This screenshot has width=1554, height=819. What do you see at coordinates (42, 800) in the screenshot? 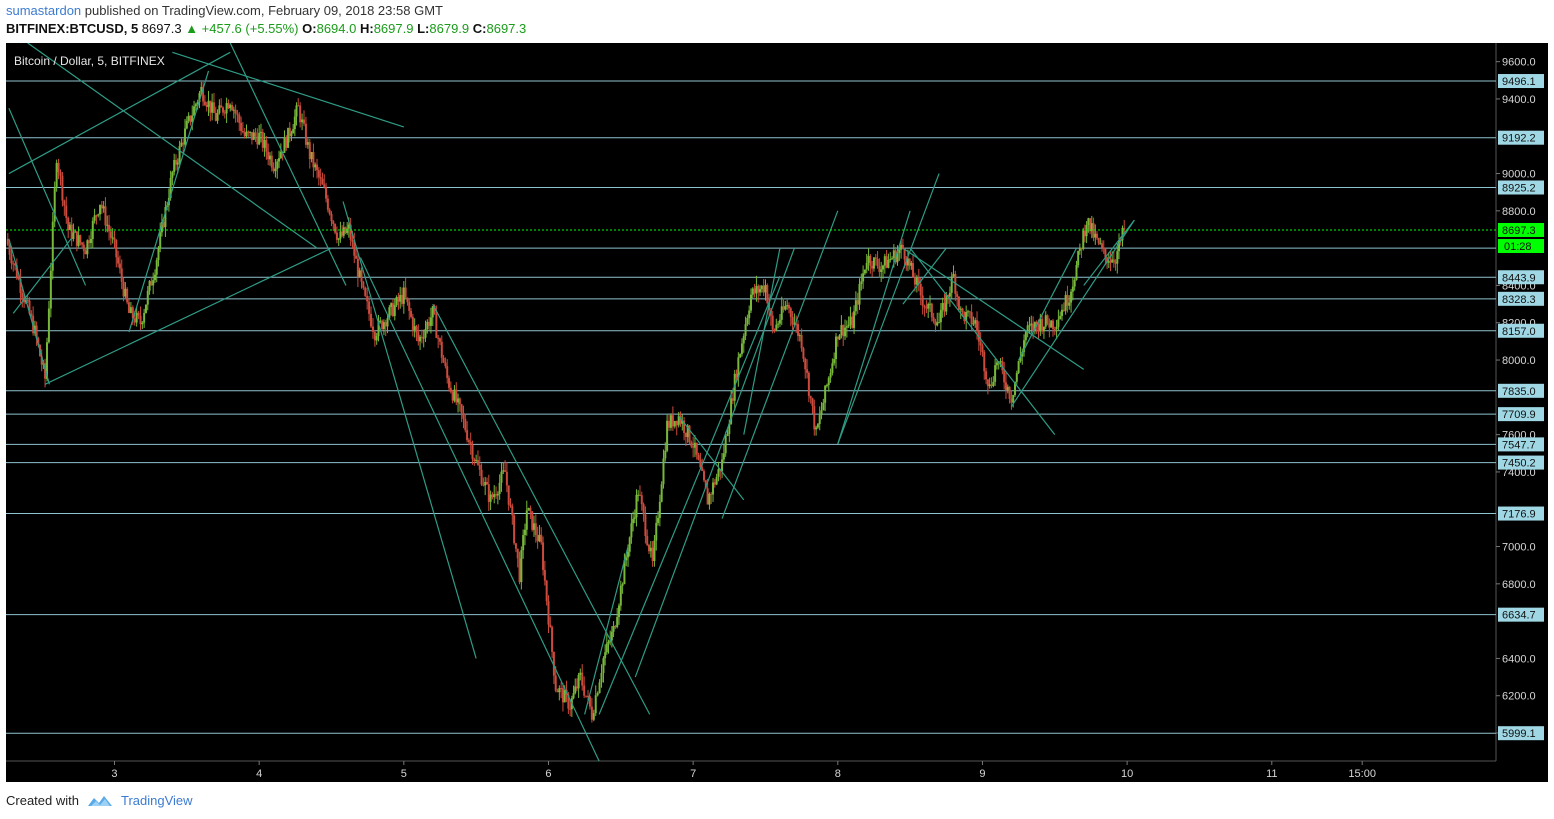
I see `created-with-label: Created with` at bounding box center [42, 800].